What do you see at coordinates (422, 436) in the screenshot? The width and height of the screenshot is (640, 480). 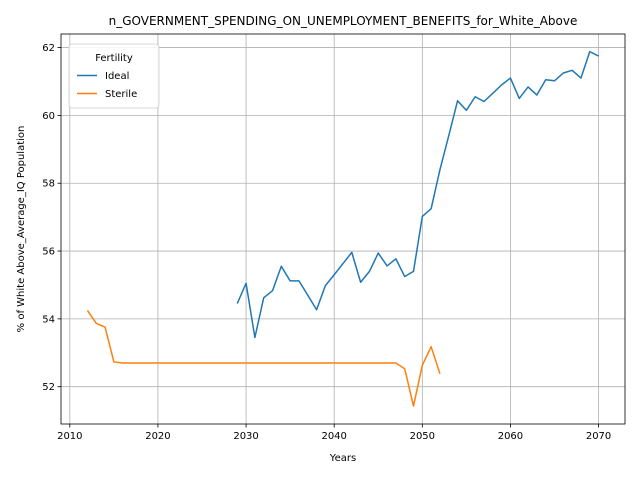 I see `x-tick-label: 2050` at bounding box center [422, 436].